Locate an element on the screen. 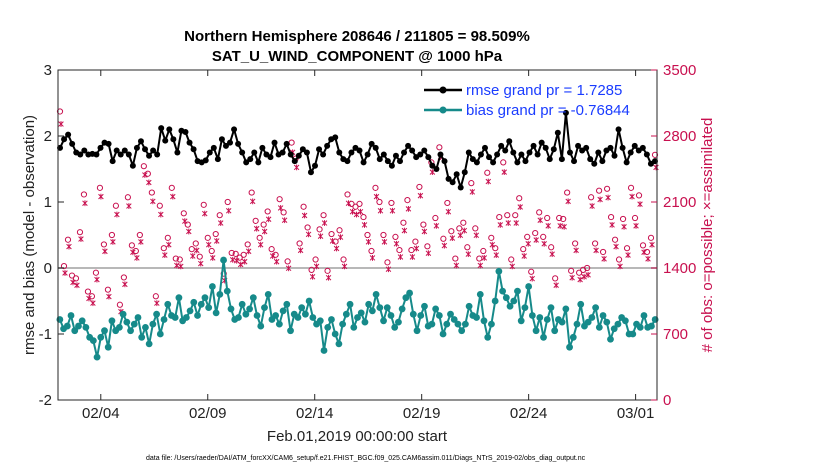  chart-subtitle: SAT_U_WIND_COMPONENT @ 1000 hPa is located at coordinates (357, 56).